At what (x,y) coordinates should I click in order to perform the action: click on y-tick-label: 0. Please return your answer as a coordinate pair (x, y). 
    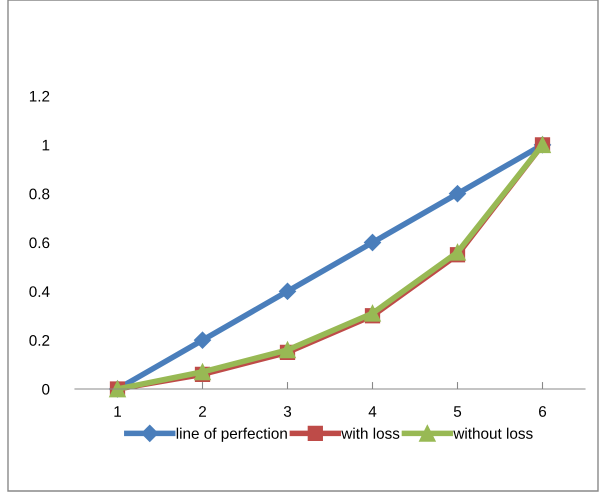
    Looking at the image, I should click on (46, 389).